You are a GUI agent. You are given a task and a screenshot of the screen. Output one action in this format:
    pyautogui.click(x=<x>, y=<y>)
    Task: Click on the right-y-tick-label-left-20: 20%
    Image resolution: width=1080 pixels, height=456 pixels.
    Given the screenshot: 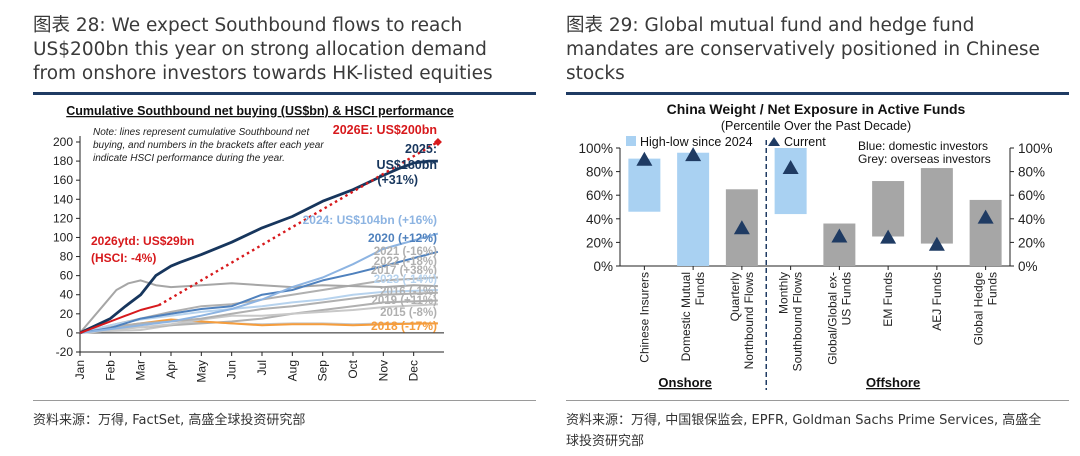 What is the action you would take?
    pyautogui.click(x=599, y=242)
    